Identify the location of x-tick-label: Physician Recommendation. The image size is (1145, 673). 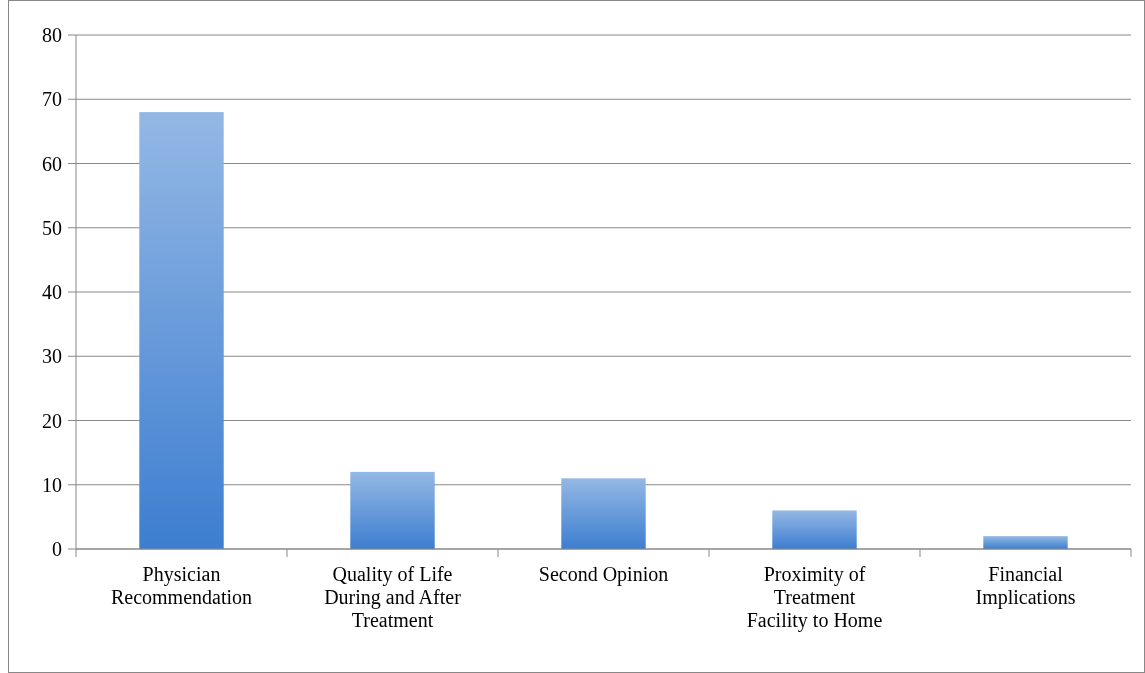
(181, 585).